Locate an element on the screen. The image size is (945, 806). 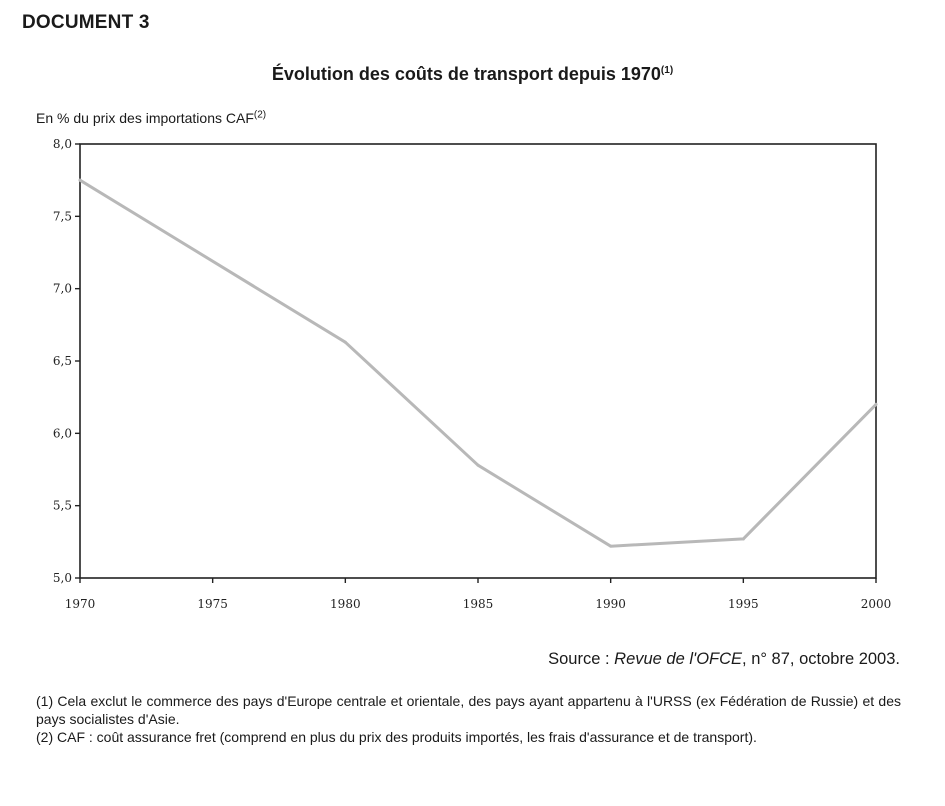
y-tick-label: 8,0 is located at coordinates (62, 144).